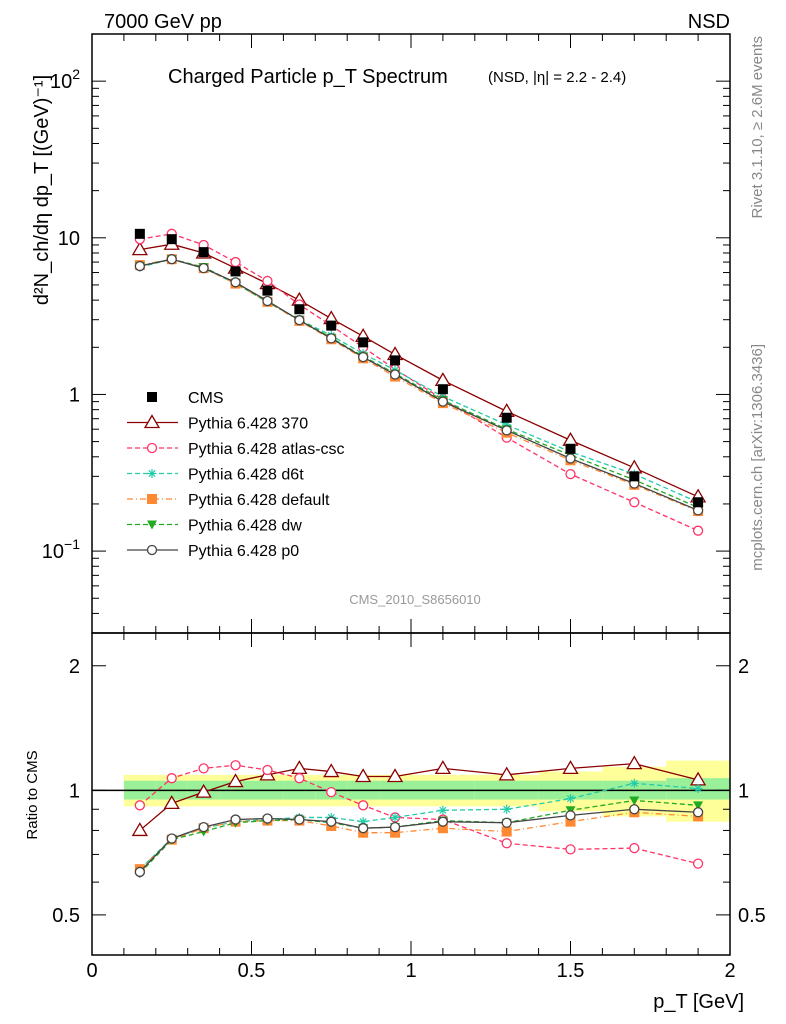 The image size is (786, 1024). I want to click on legend-entry: Pythia 6.428 atlas-csc, so click(236, 449).